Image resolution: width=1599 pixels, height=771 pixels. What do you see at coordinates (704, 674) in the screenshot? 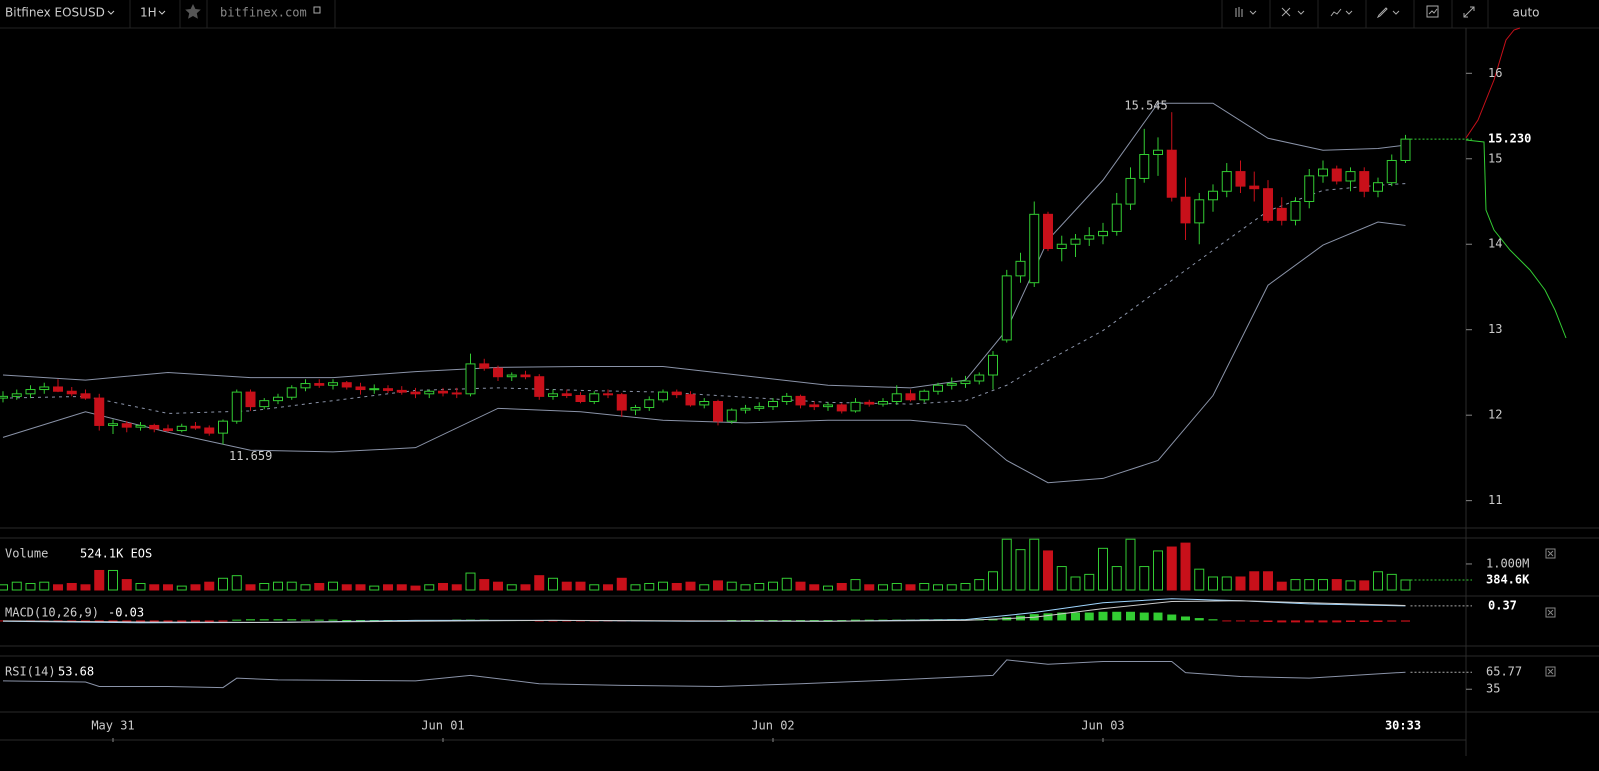
I see `rsi-line` at bounding box center [704, 674].